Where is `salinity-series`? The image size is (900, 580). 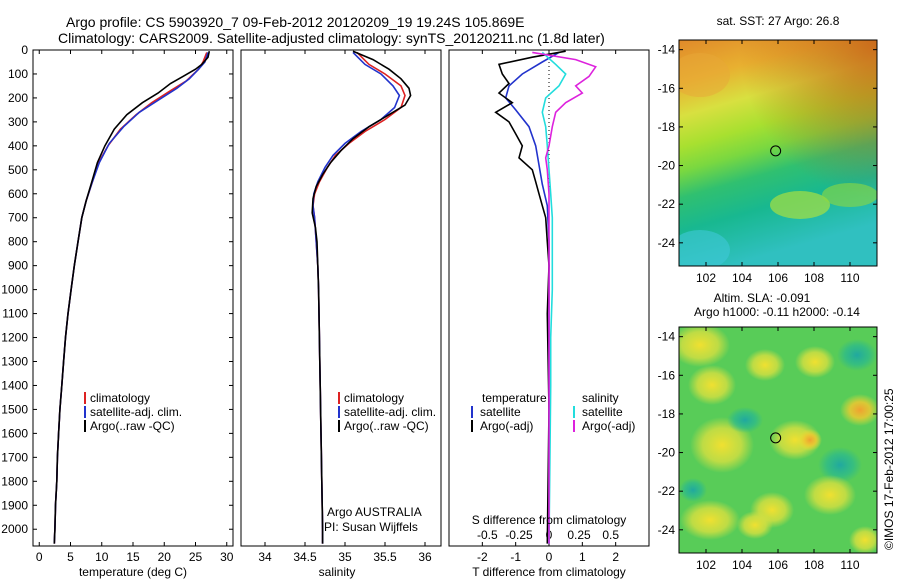 salinity-series is located at coordinates (361, 297).